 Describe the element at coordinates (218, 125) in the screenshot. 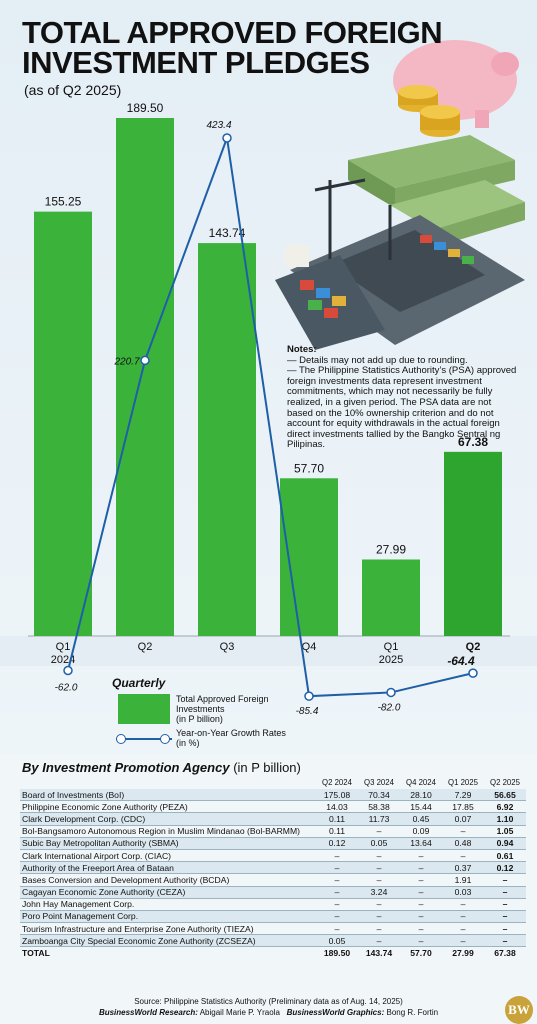

I see `growth-value-label: 423.4` at that location.